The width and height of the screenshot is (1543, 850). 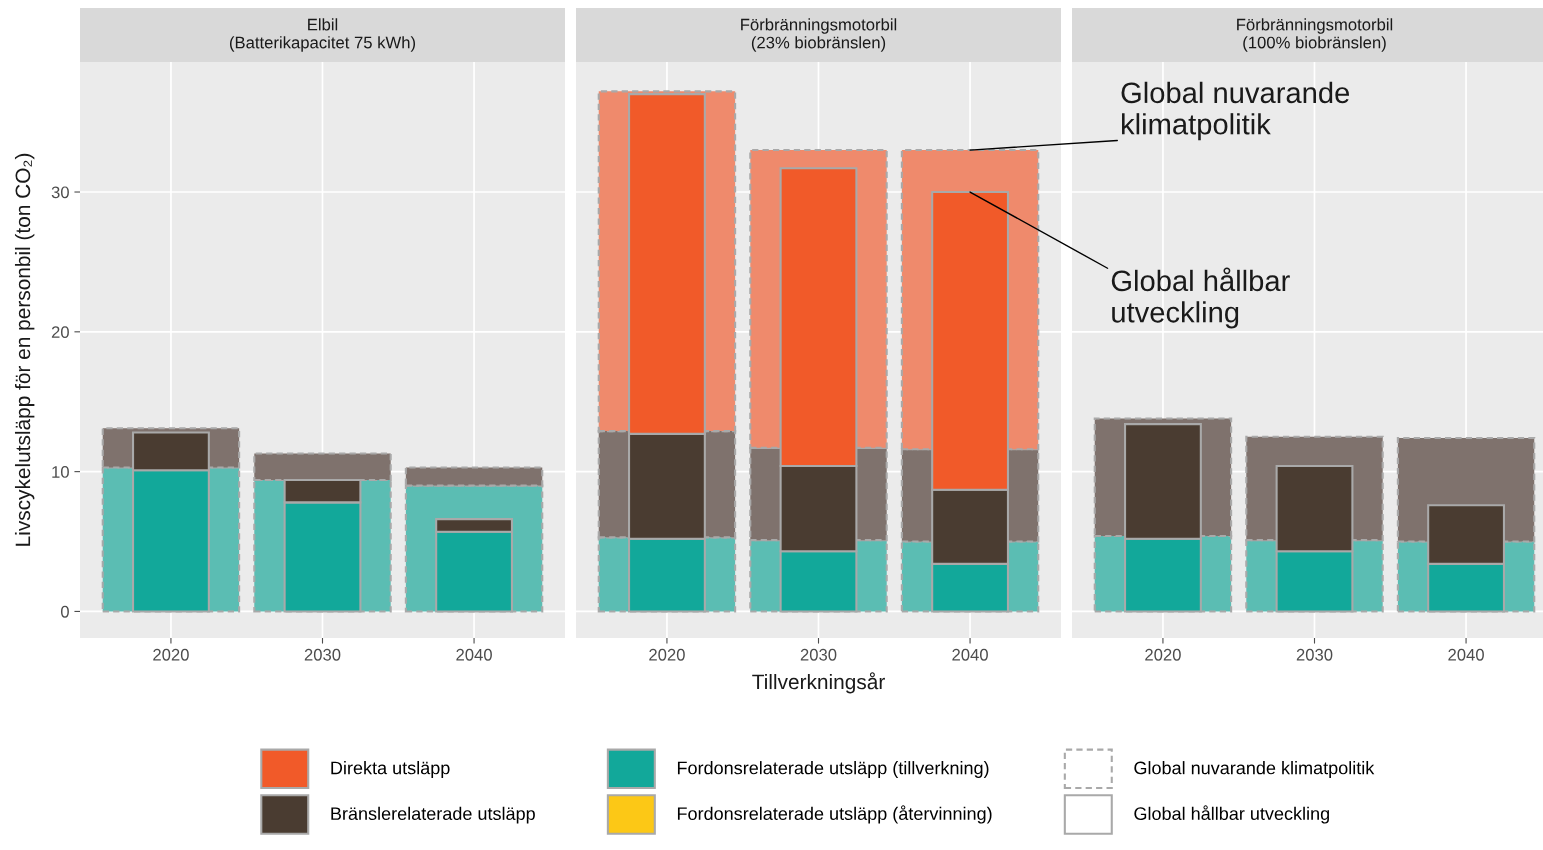 I want to click on y-tick-label: 0, so click(x=64, y=611).